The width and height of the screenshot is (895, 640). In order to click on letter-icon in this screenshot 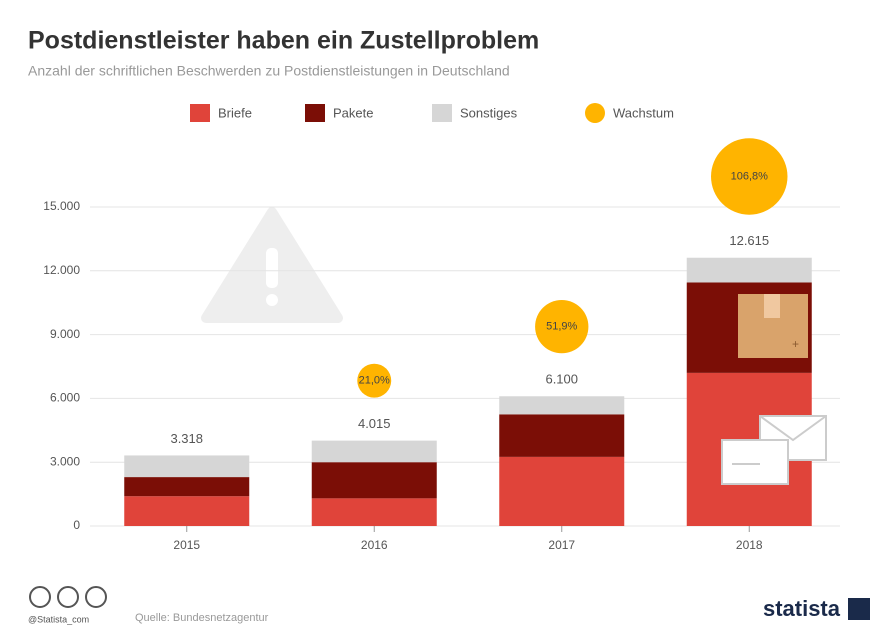, I will do `click(774, 450)`.